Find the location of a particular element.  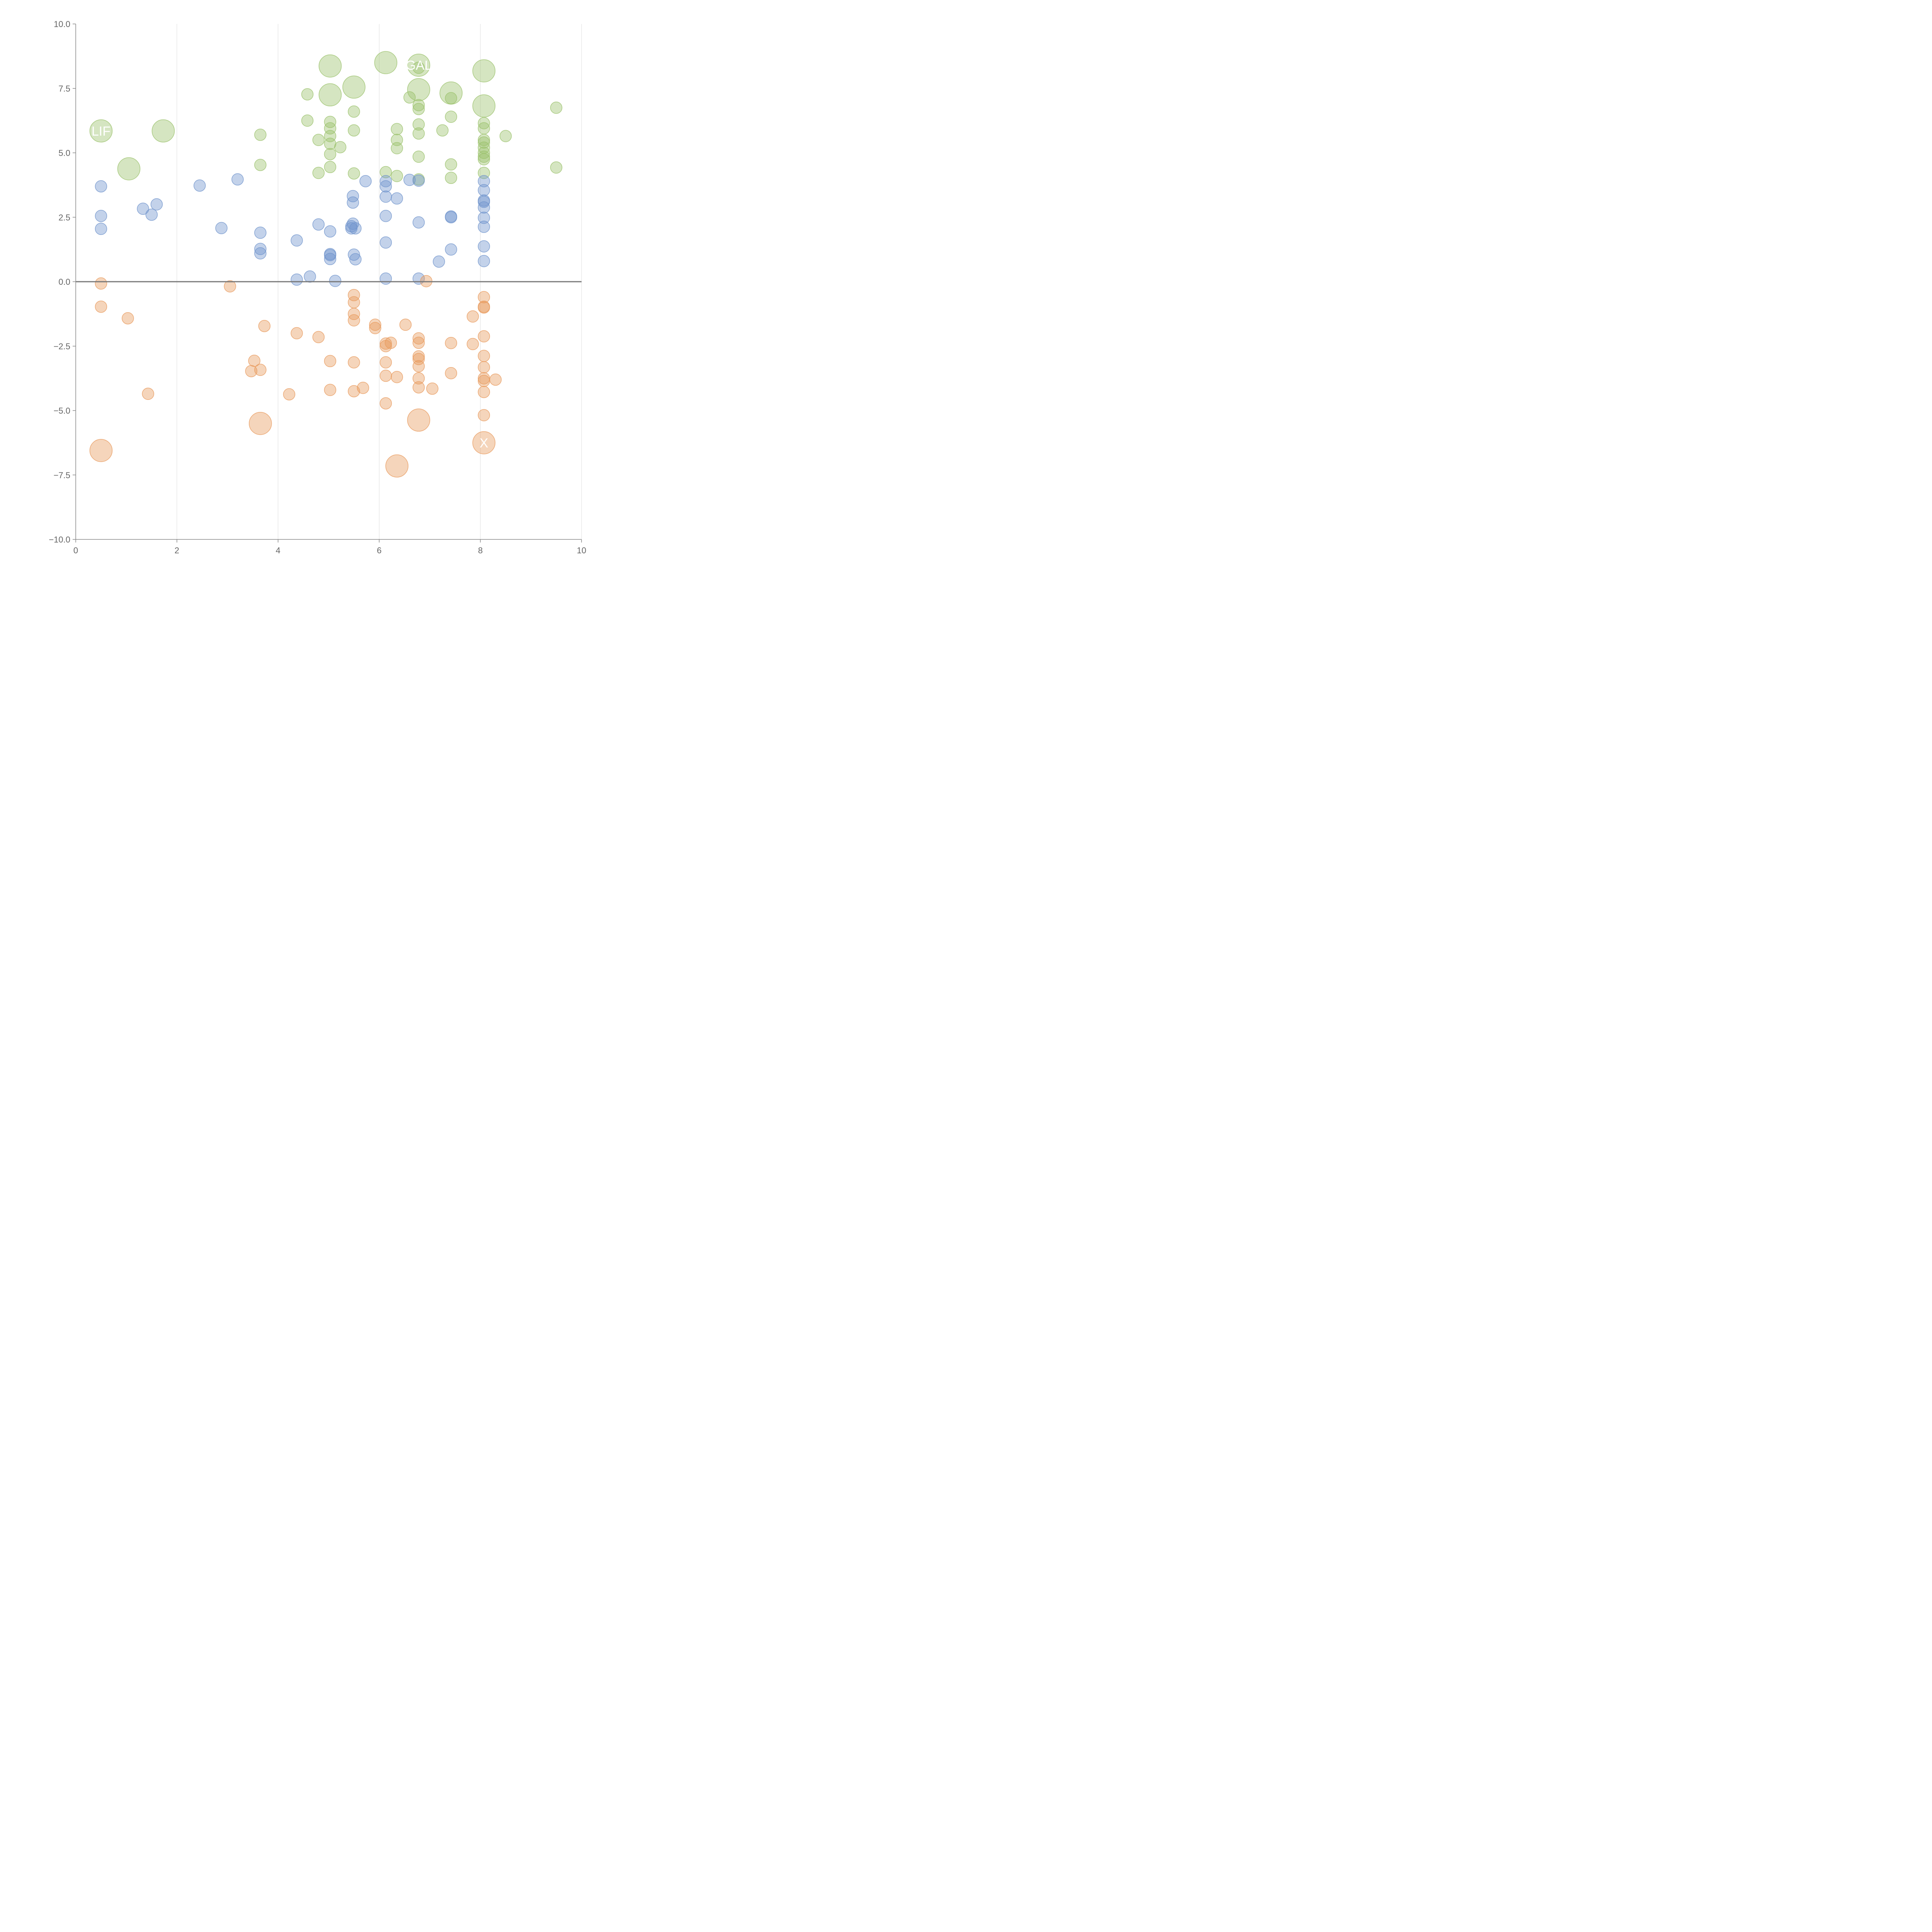

x-tick-label: 10 is located at coordinates (581, 550).